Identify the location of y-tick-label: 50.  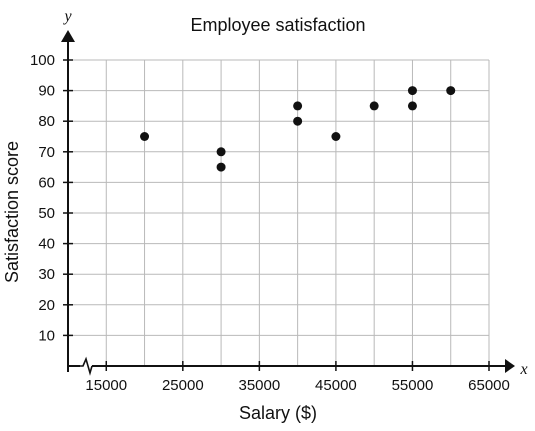
(46, 213).